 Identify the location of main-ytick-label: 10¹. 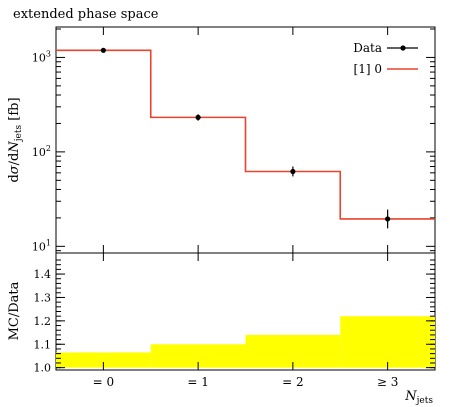
(41, 245).